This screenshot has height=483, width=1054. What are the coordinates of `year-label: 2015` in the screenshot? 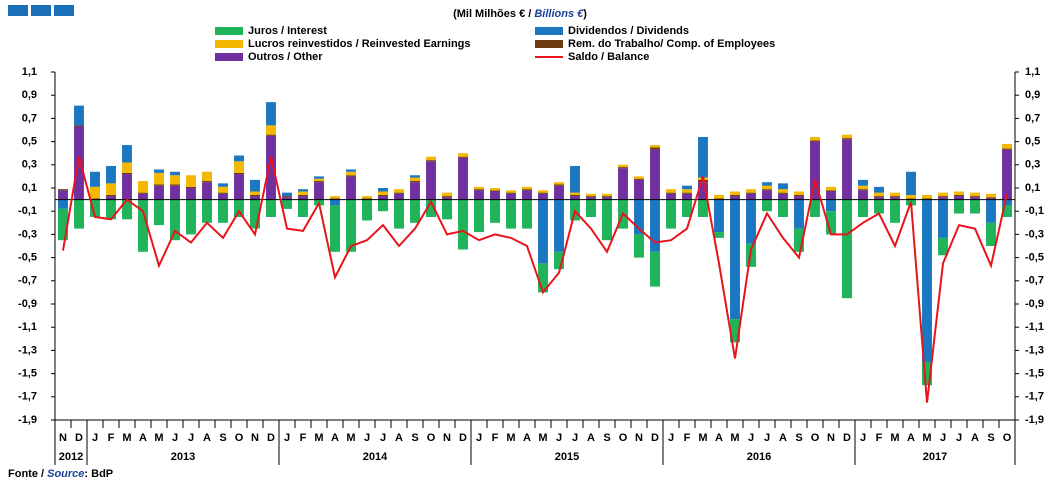 It's located at (567, 457).